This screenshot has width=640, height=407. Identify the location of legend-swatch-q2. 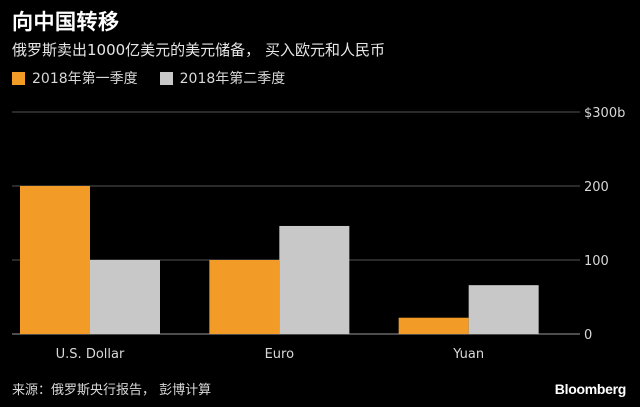
(166, 78).